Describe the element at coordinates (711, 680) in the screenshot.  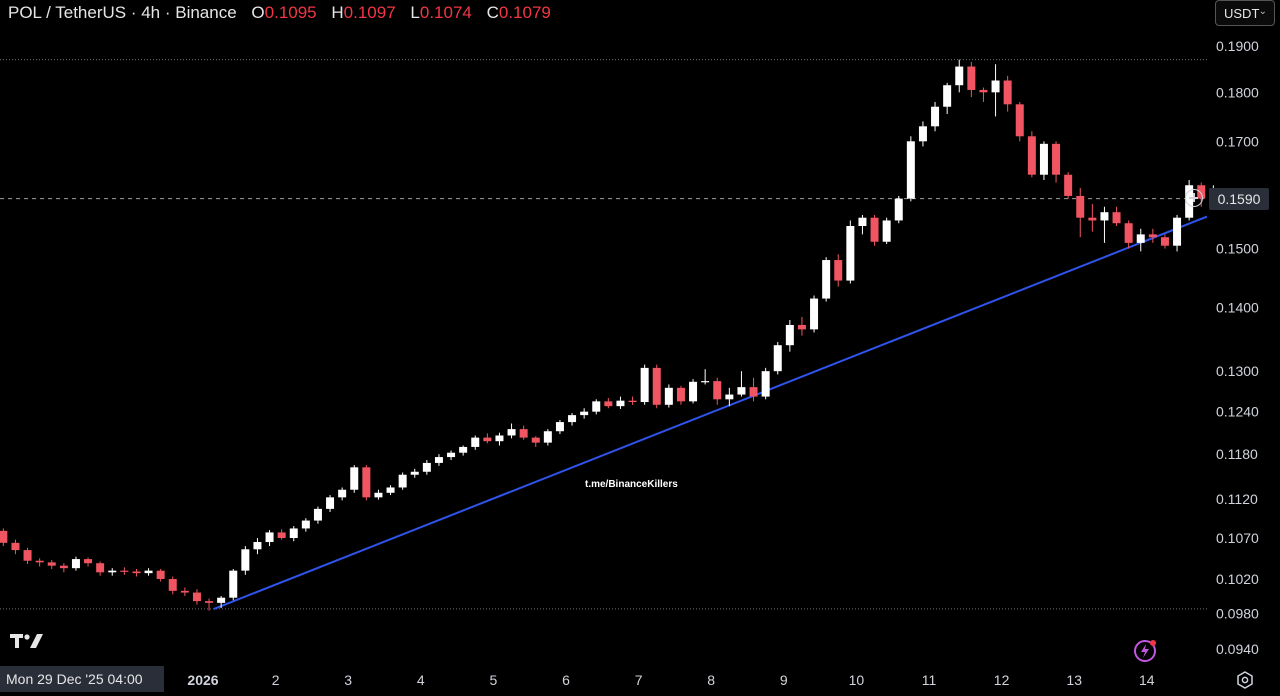
I see `time-tick-label: 8` at that location.